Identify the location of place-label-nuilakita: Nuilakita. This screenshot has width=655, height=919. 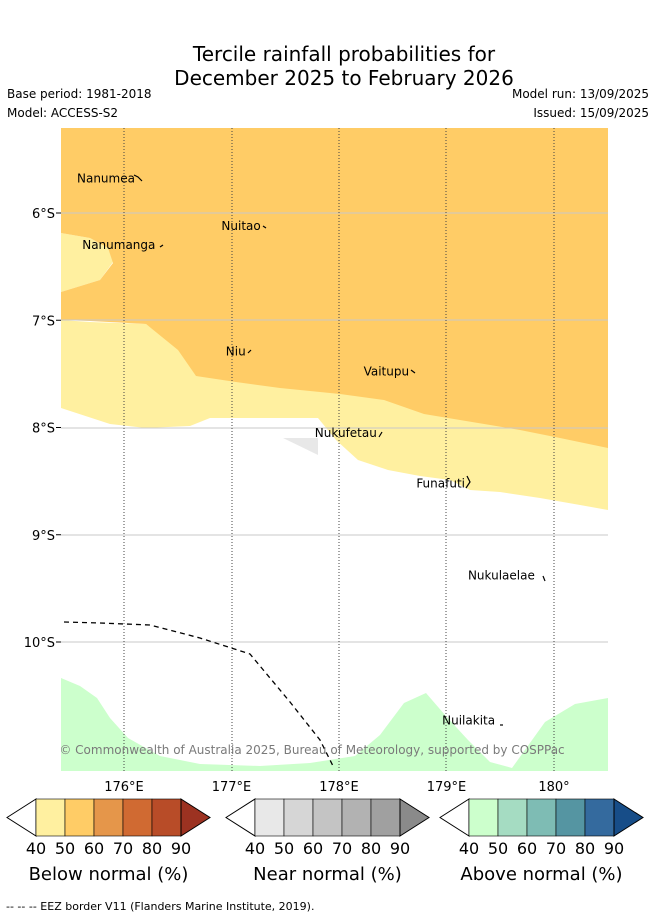
(468, 720).